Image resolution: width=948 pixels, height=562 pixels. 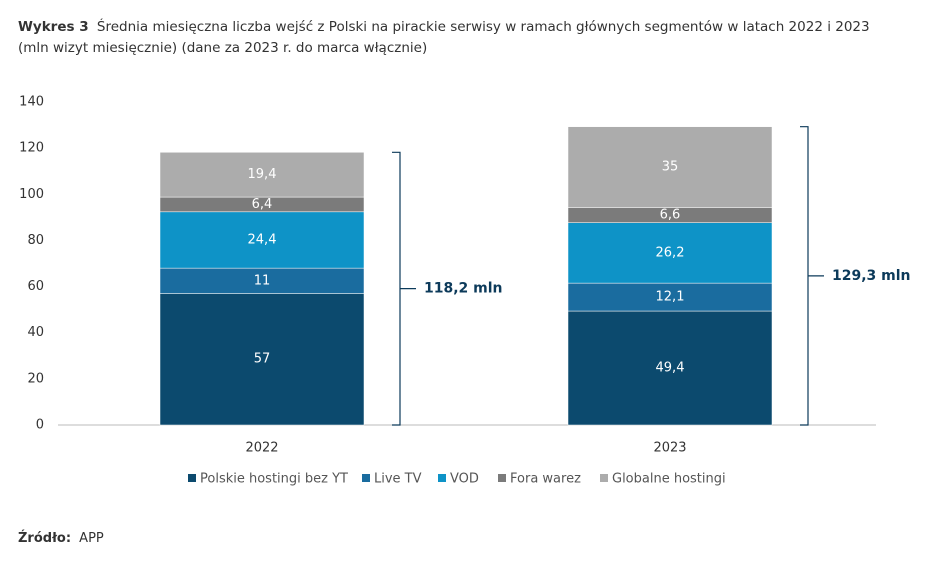 I want to click on y-tick-label: 60, so click(x=35, y=286).